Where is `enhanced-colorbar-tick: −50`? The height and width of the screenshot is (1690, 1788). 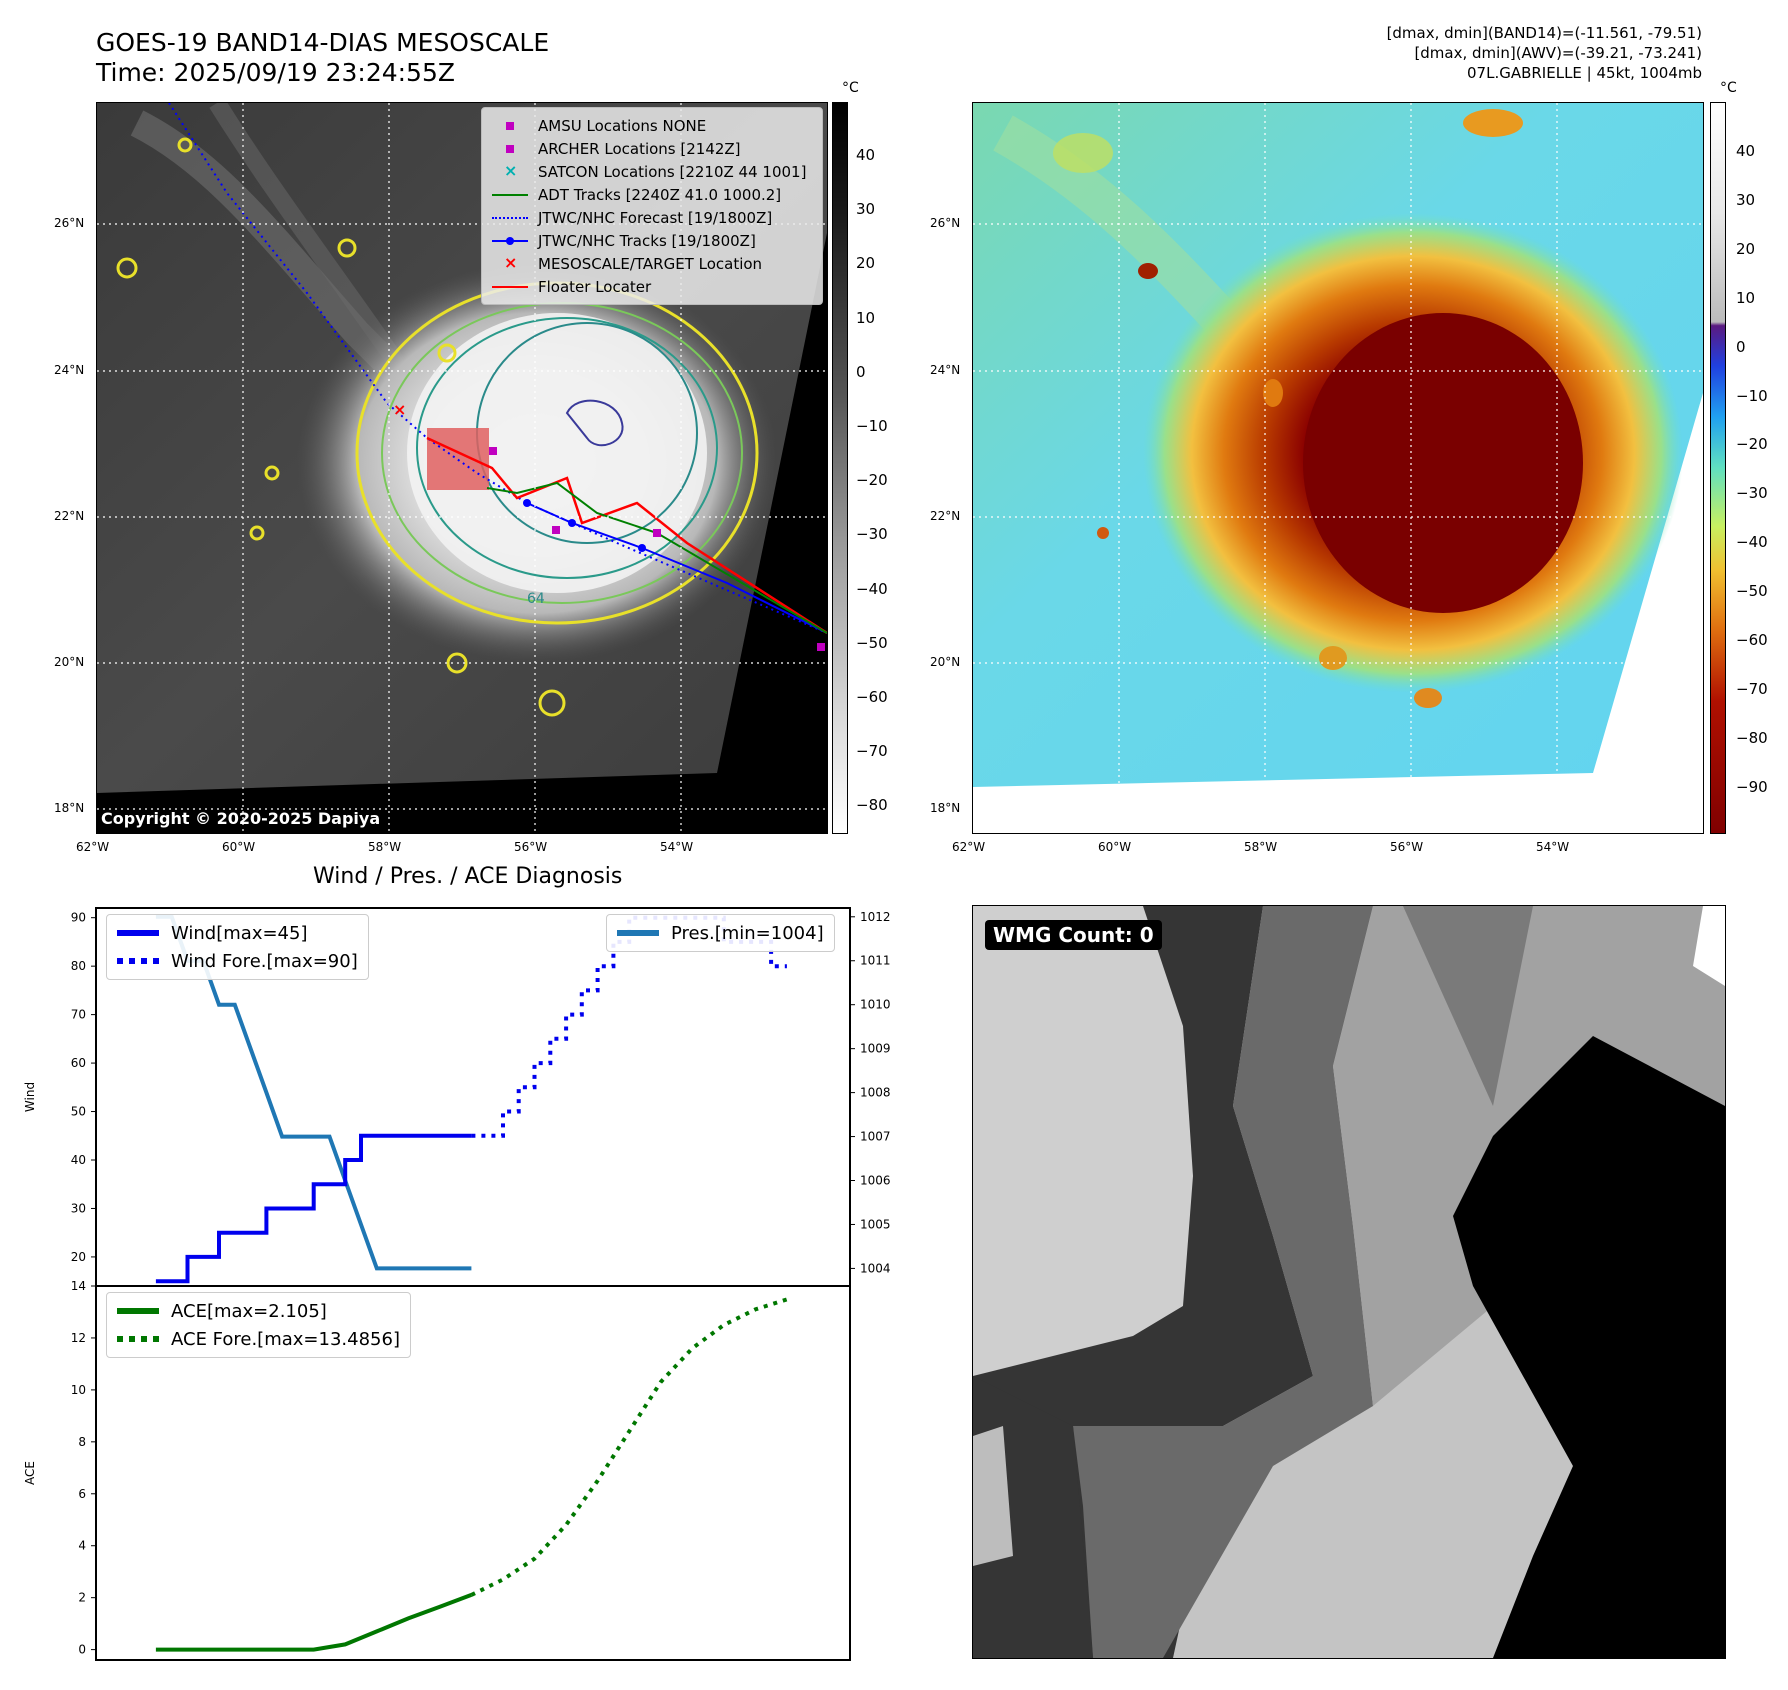
enhanced-colorbar-tick: −50 is located at coordinates (1752, 591).